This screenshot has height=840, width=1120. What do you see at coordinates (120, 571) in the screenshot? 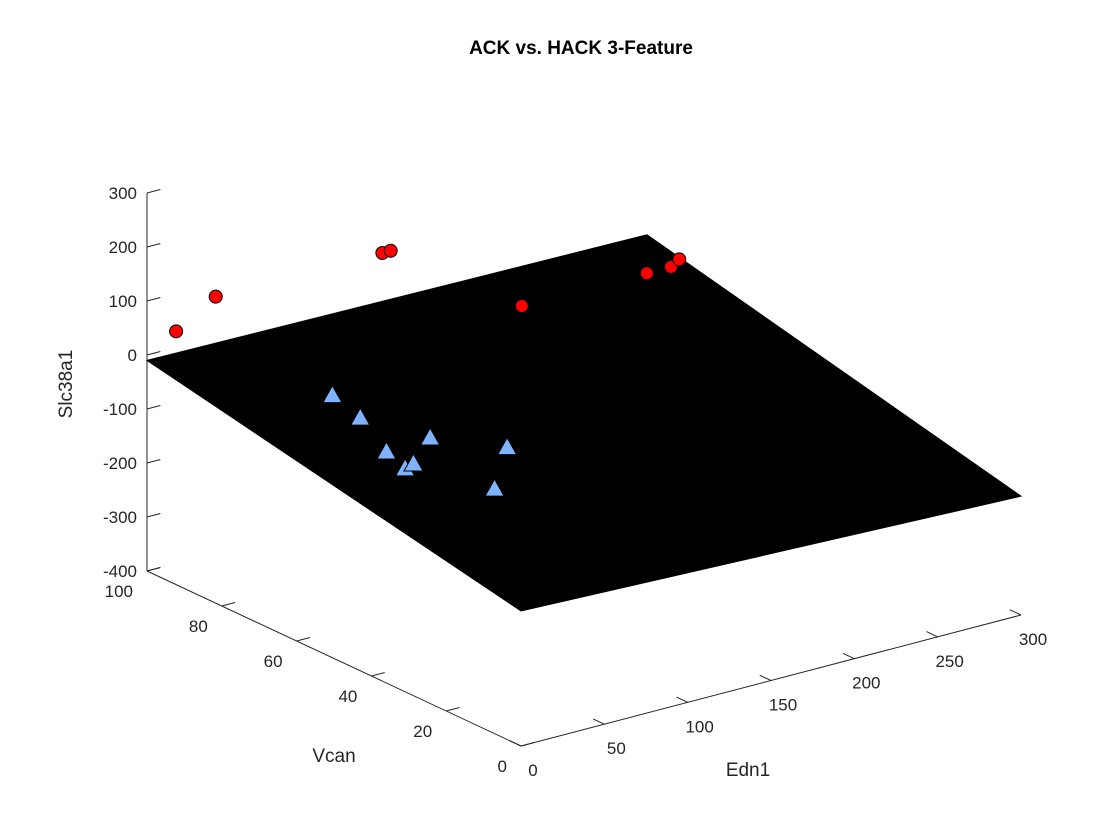
I see `z-tick-label: -400` at bounding box center [120, 571].